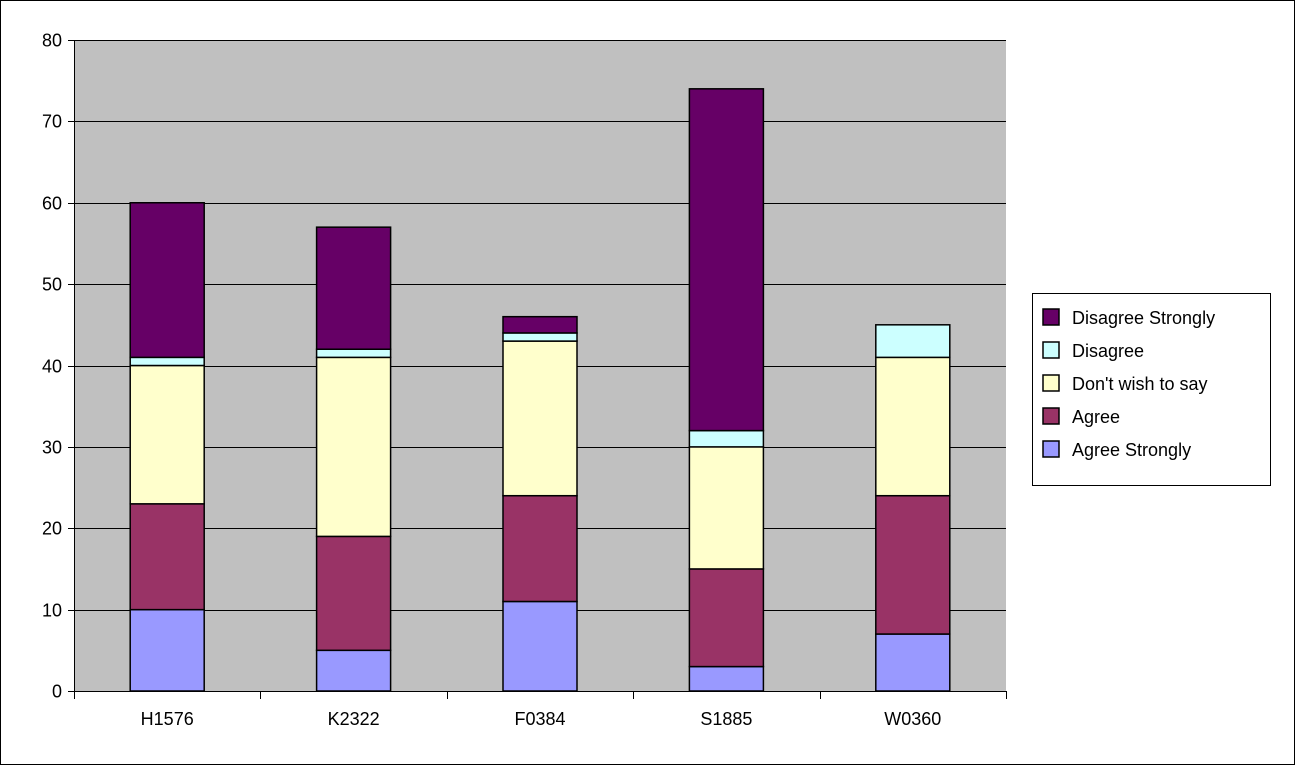  I want to click on legend-label: Agree, so click(1096, 417).